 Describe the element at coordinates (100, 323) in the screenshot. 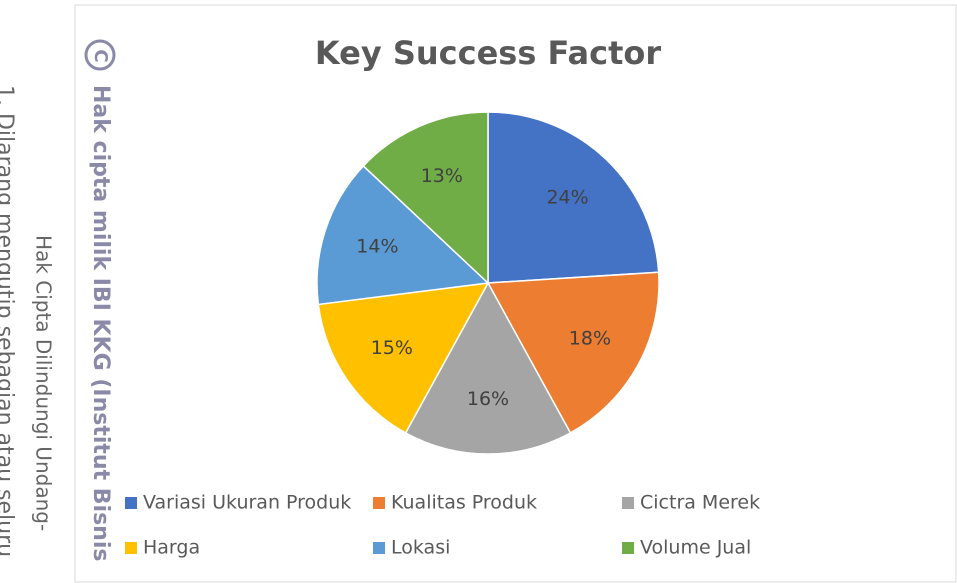

I see `watermark-line: Hak cipta milik IBI KKG (Institut Bisnis` at that location.